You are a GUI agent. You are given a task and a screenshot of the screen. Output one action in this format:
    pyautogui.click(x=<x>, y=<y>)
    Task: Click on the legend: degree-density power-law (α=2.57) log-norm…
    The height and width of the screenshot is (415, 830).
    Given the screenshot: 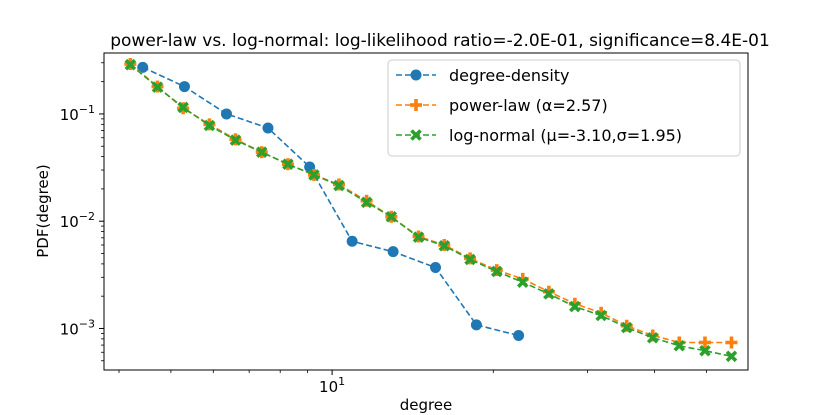 What is the action you would take?
    pyautogui.click(x=564, y=108)
    